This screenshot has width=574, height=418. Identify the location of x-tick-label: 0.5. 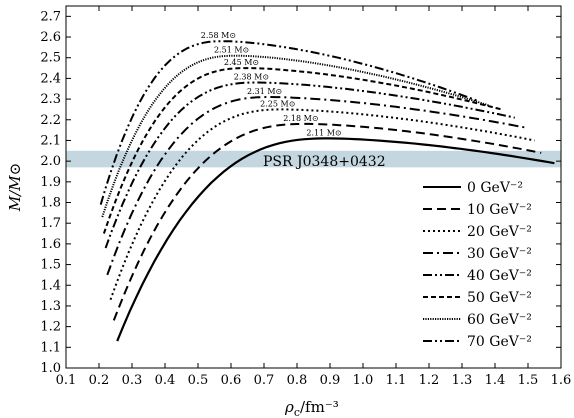
(198, 380).